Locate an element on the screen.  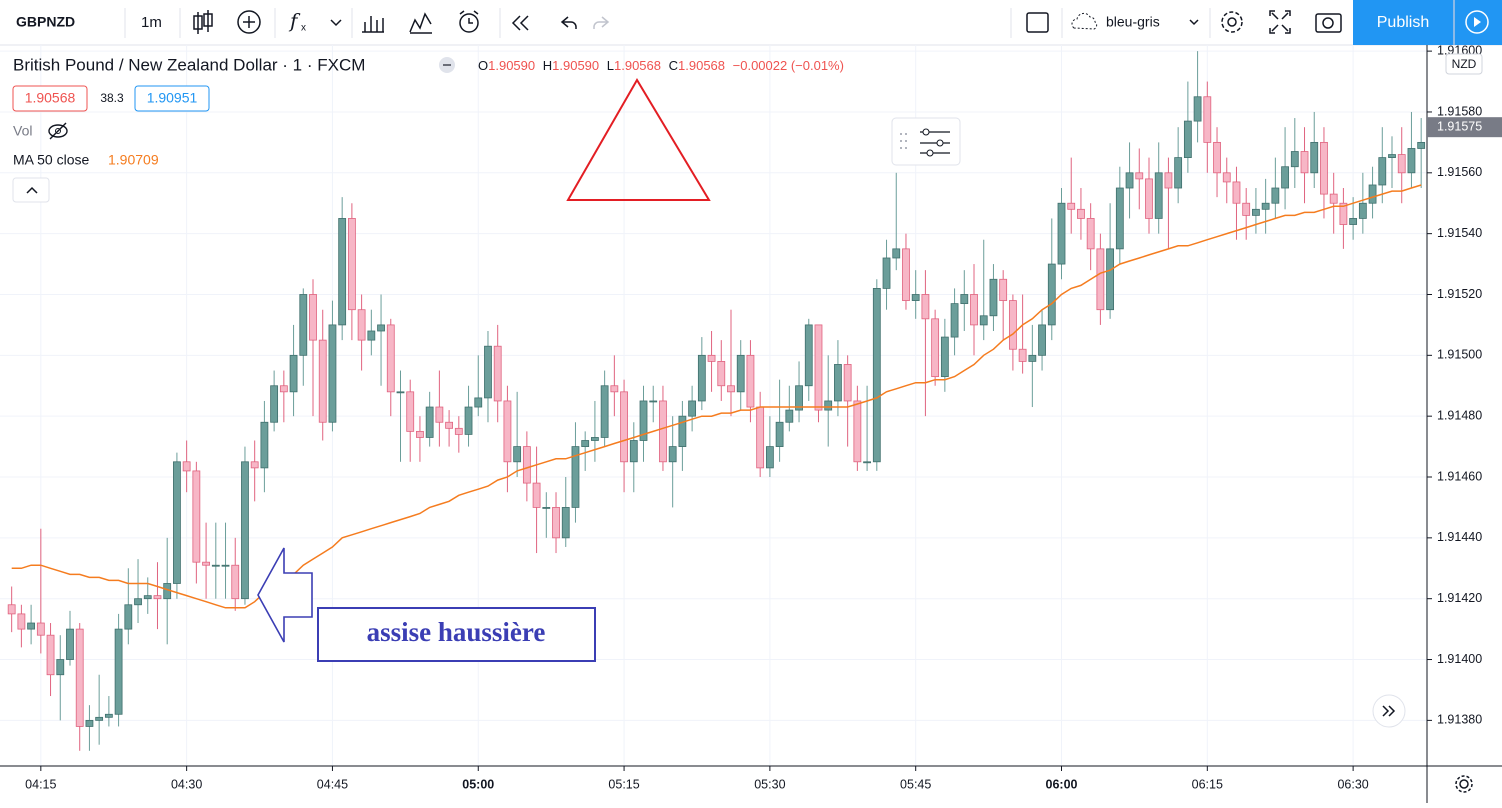
layout-dropdown is located at coordinates (1194, 22).